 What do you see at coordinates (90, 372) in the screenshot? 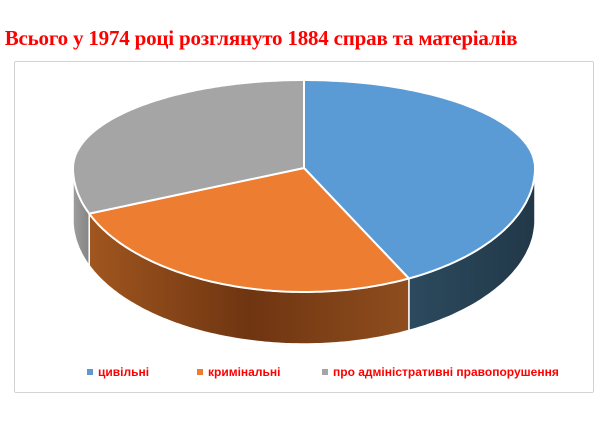
I see `legend-marker-civil-icon` at bounding box center [90, 372].